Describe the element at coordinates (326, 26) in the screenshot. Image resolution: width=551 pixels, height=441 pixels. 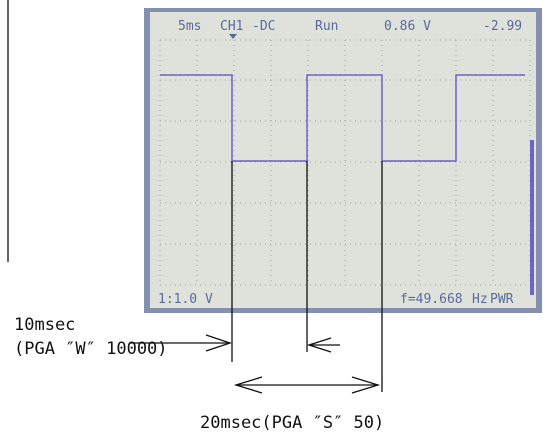
I see `mode: Run` at that location.